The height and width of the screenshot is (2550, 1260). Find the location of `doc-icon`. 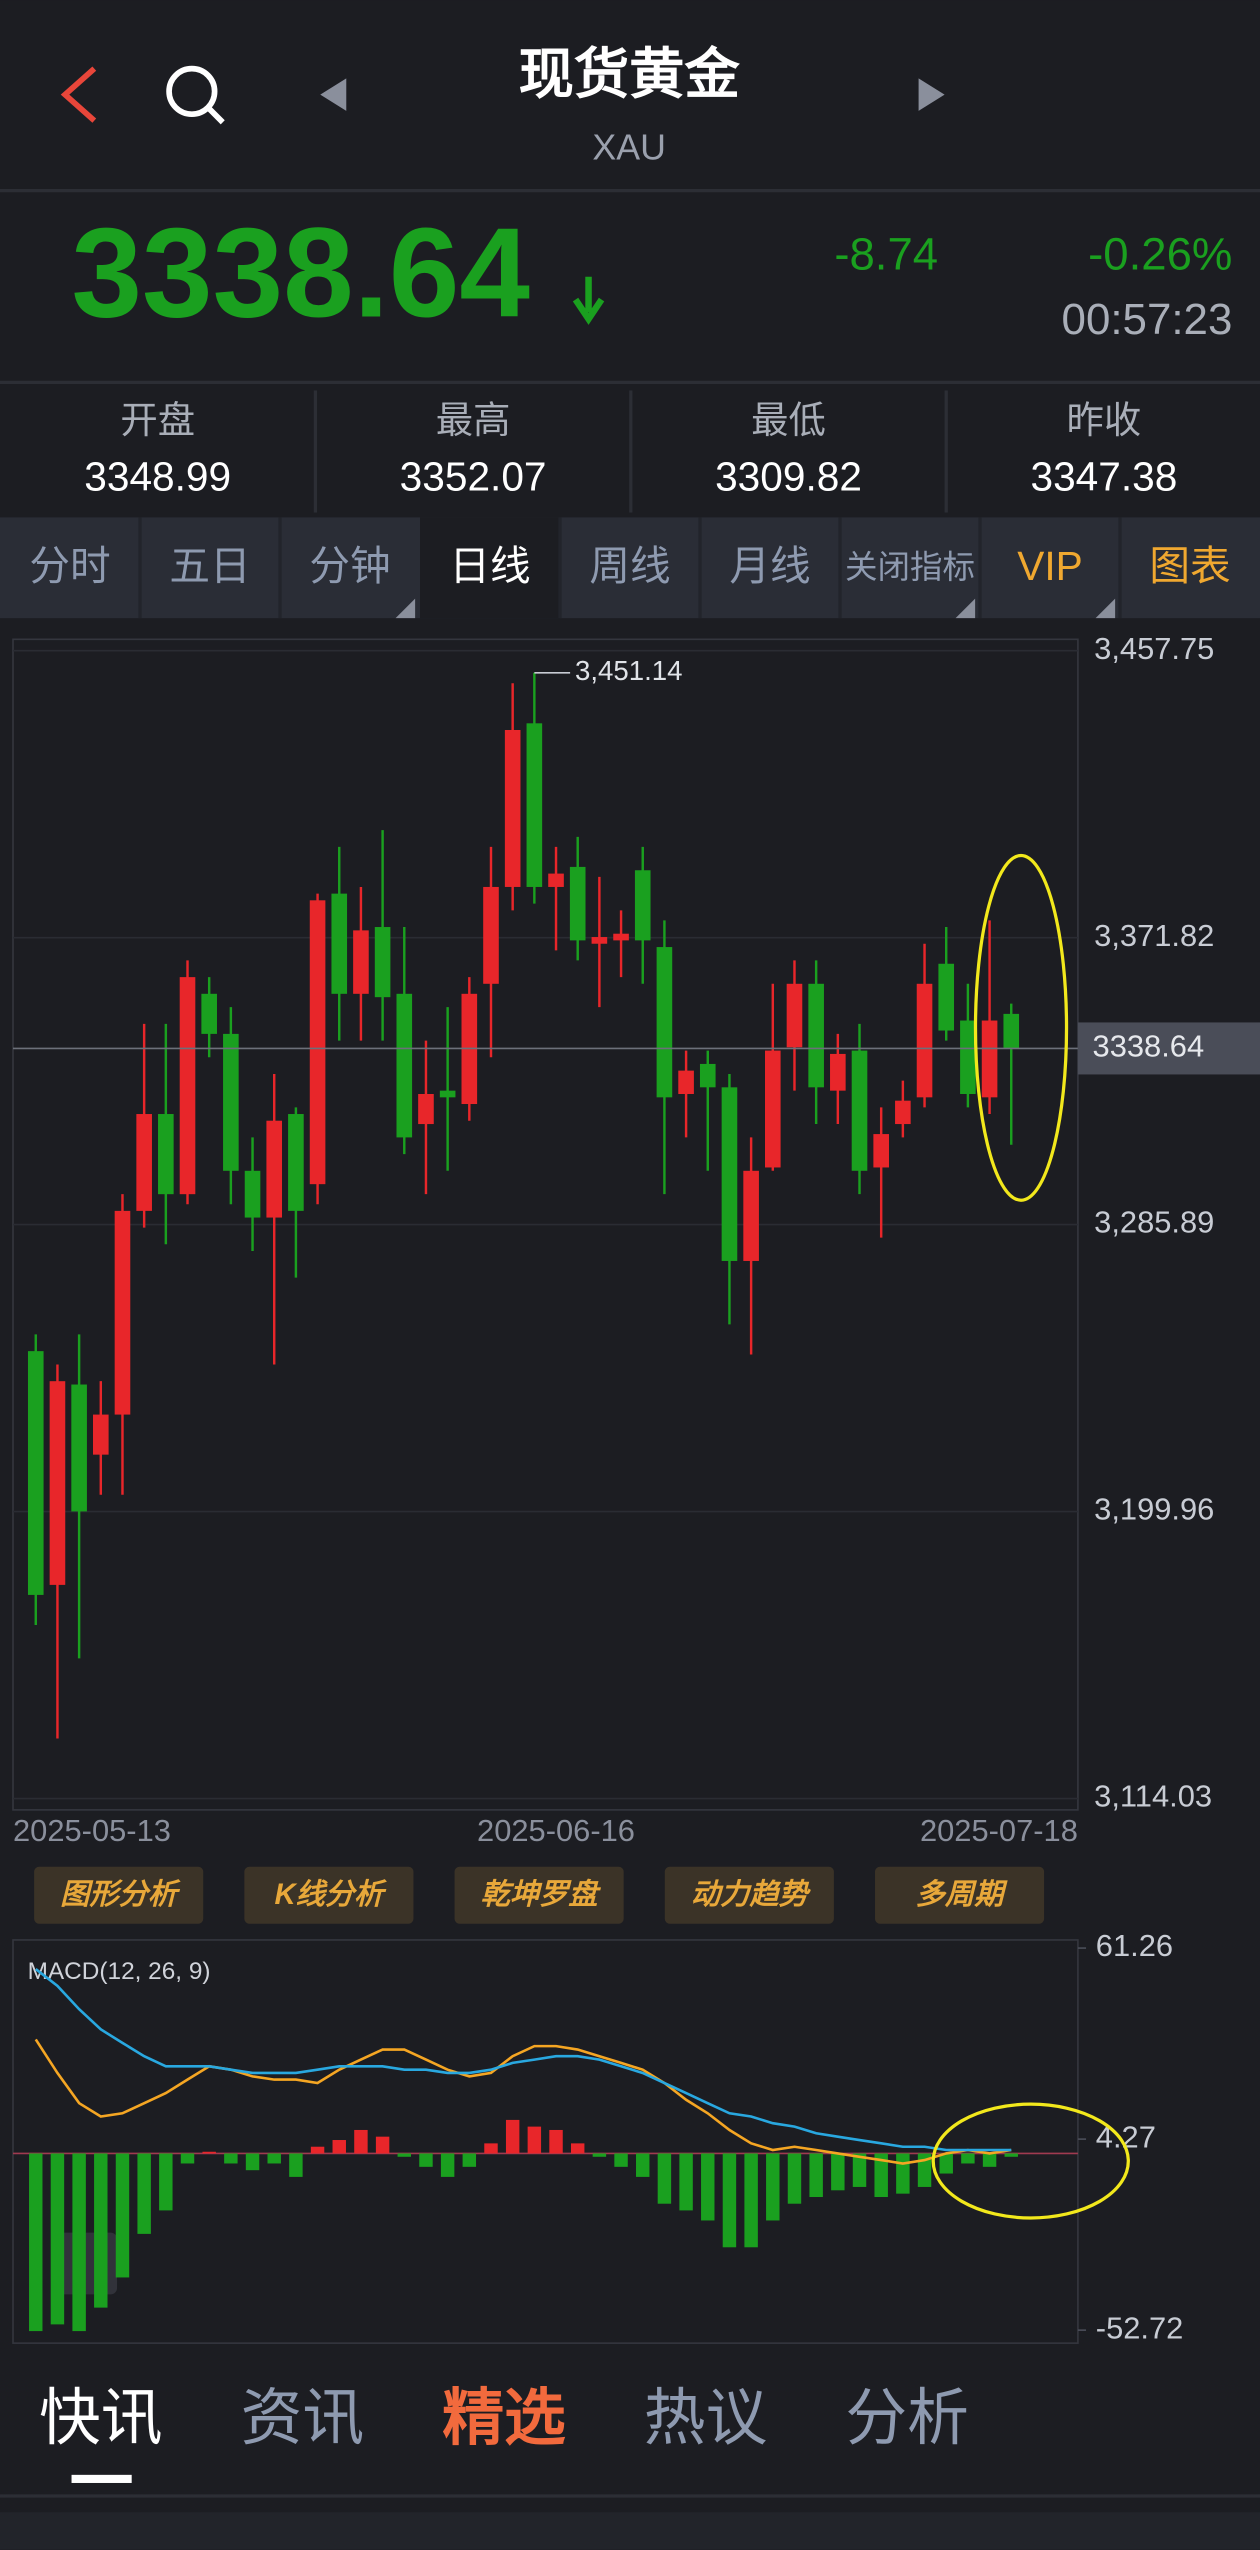

doc-icon is located at coordinates (86, 2263).